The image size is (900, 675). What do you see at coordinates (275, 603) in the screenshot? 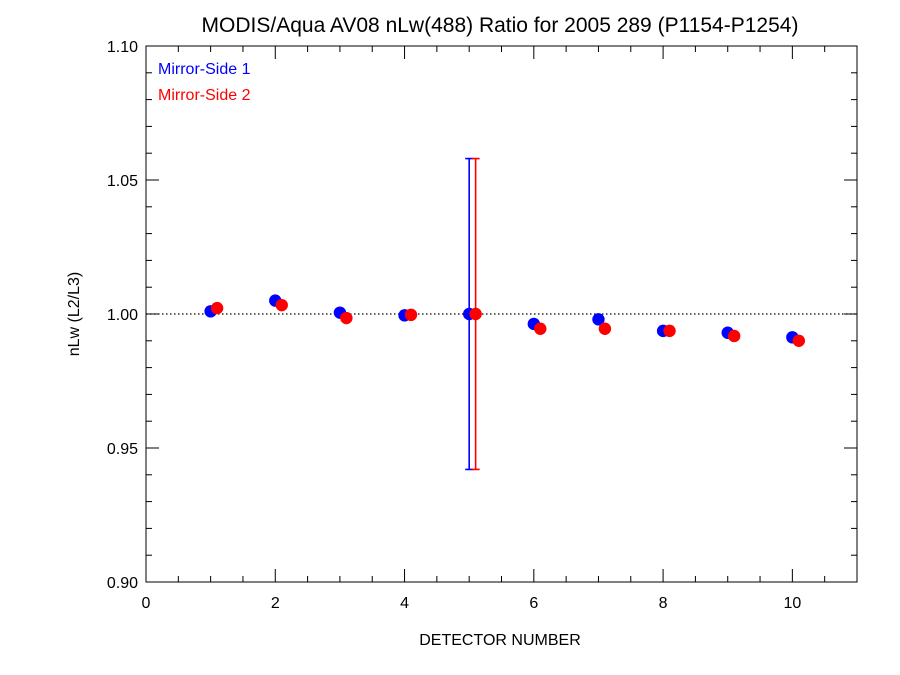
I see `x-tick-label: 2` at bounding box center [275, 603].